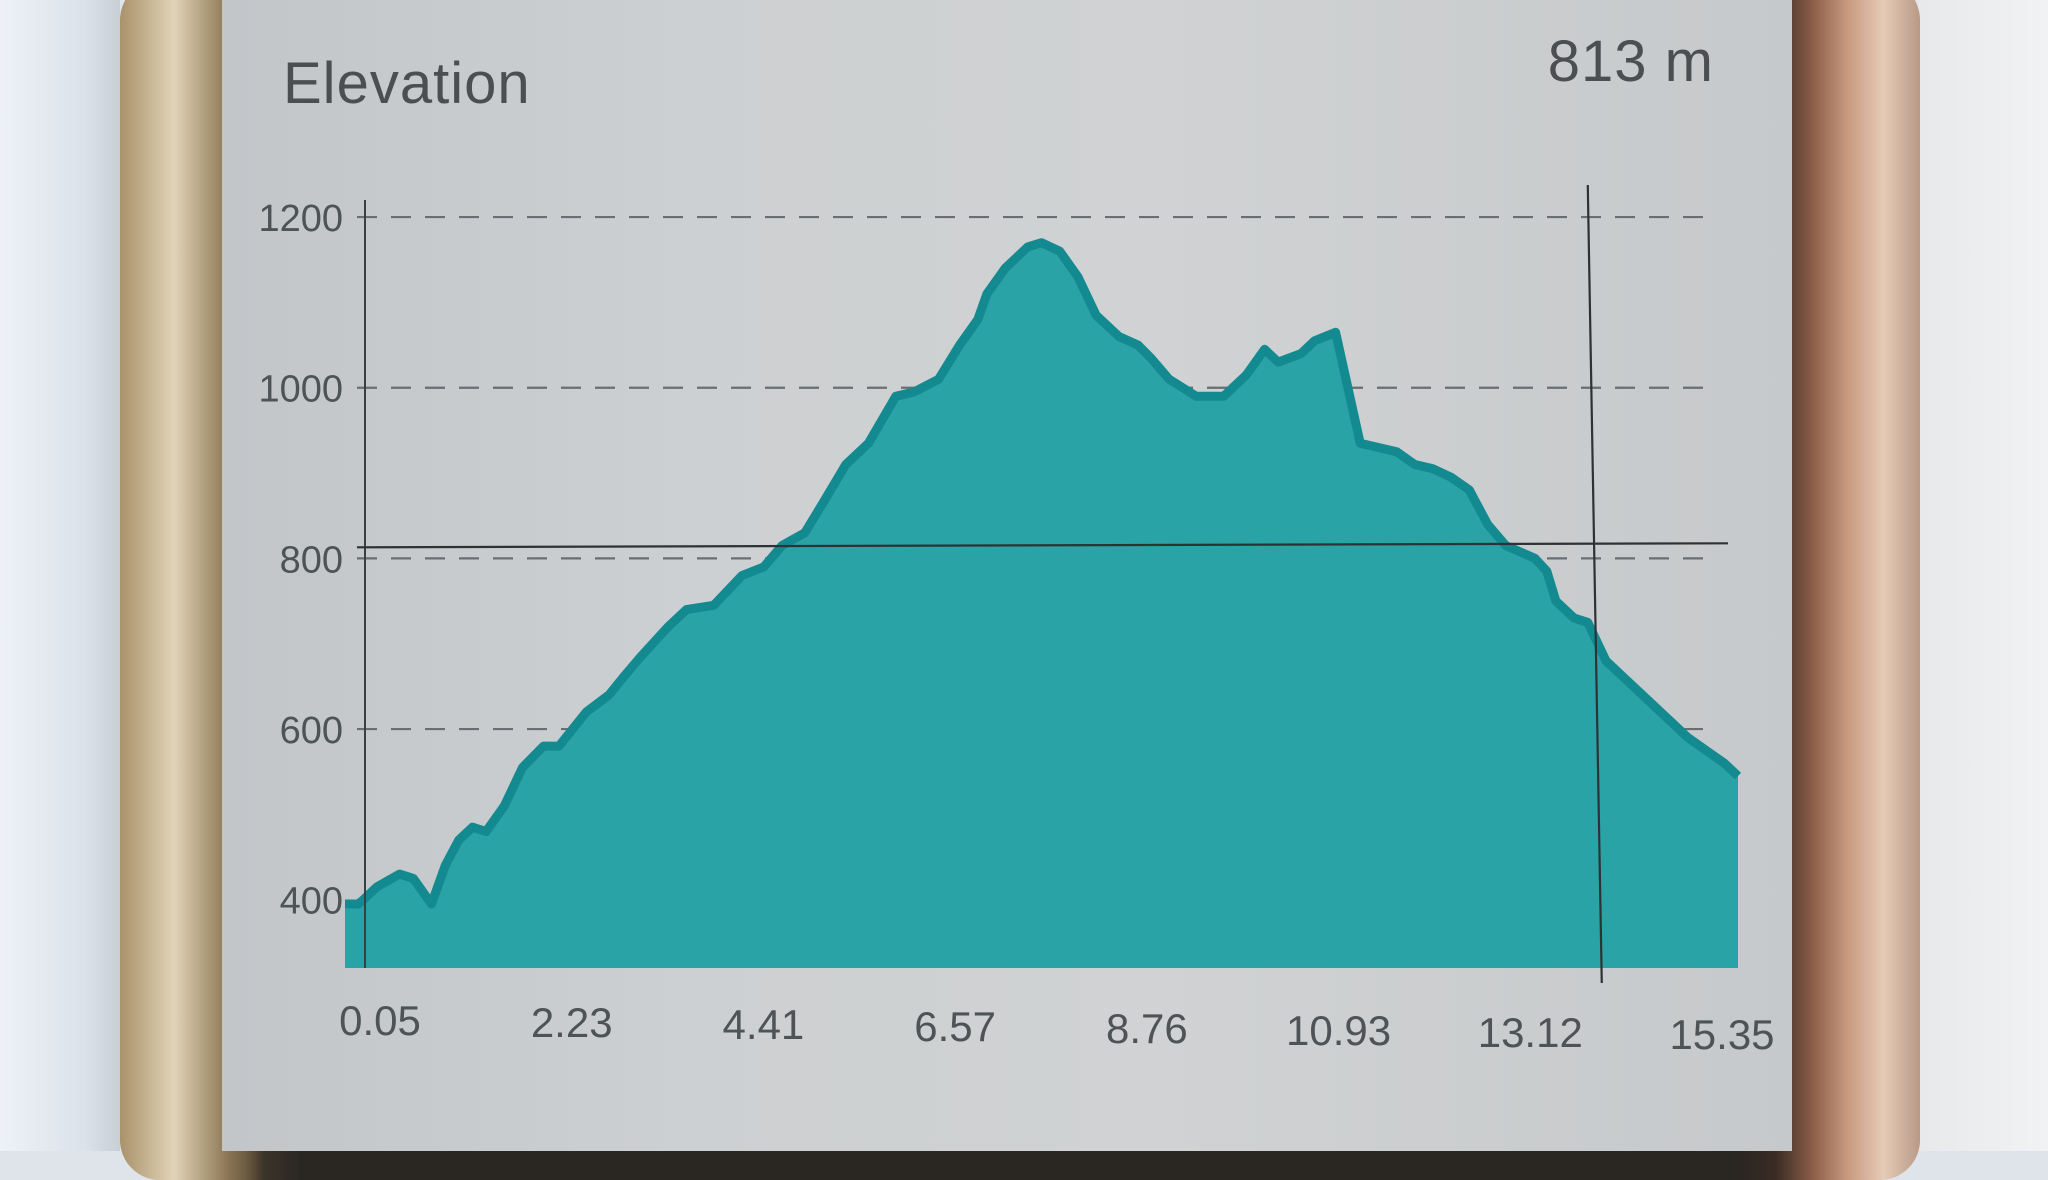 The image size is (2048, 1180). Describe the element at coordinates (1147, 1028) in the screenshot. I see `x-tick-label: 8.76` at that location.